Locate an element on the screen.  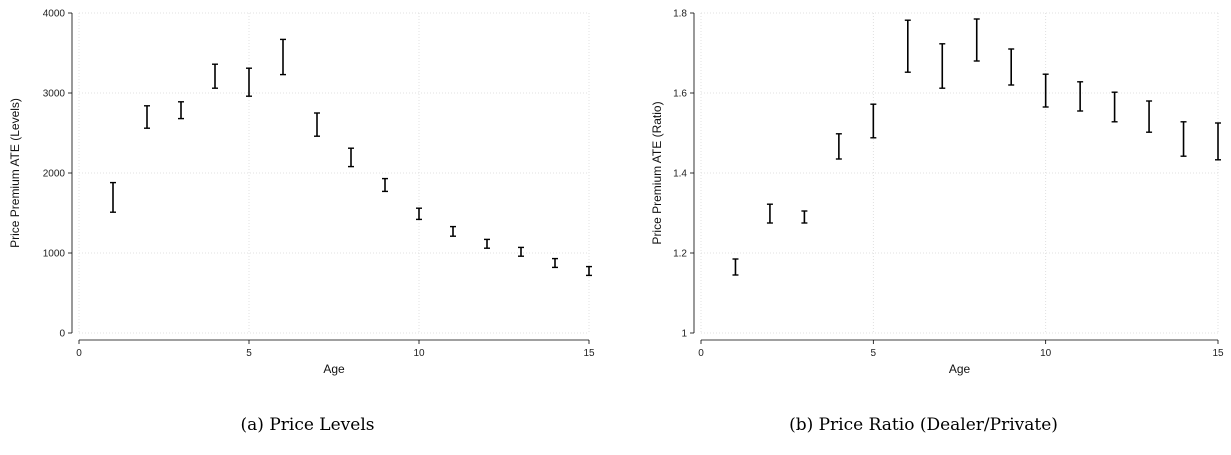
y-tick-label: 3000 is located at coordinates (54, 94).